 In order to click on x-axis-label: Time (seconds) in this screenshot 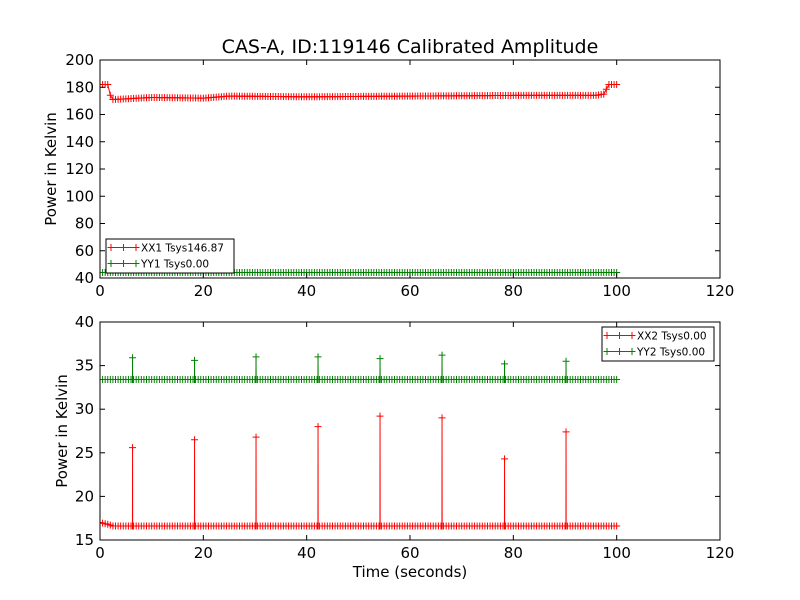, I will do `click(410, 572)`.